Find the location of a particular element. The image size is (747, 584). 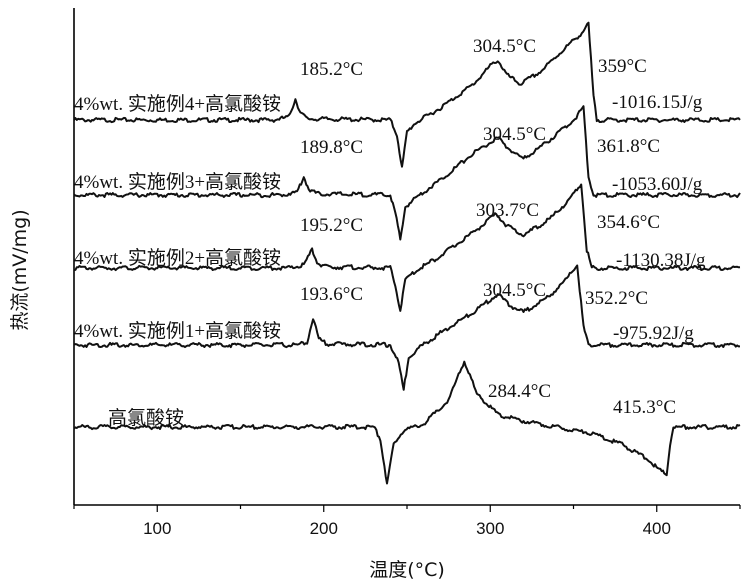

x-tick-label: 100 is located at coordinates (157, 528).